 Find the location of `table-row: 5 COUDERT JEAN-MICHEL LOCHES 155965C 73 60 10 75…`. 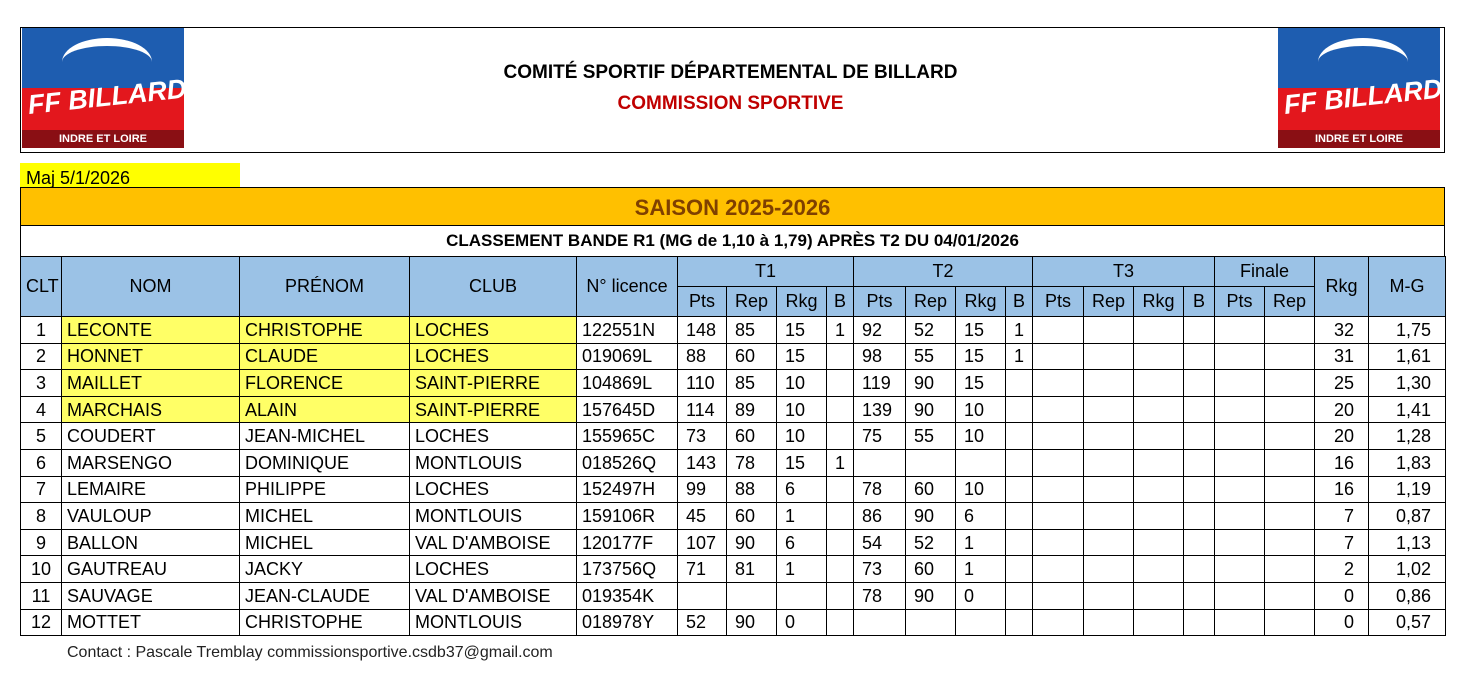

table-row: 5 COUDERT JEAN-MICHEL LOCHES 155965C 73 60 10 75… is located at coordinates (733, 436).